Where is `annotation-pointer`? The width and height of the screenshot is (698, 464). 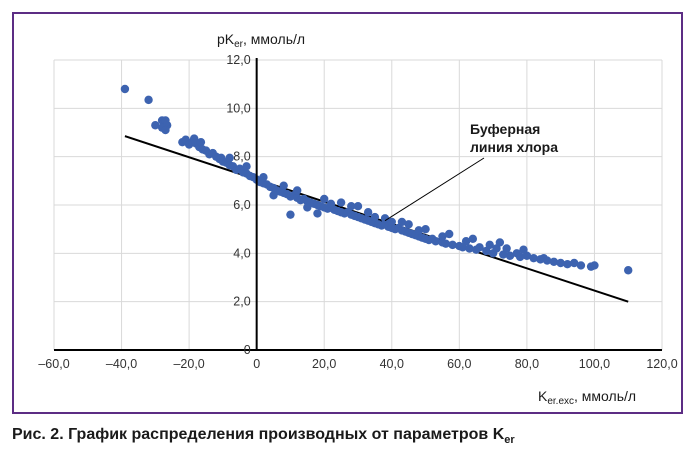 annotation-pointer is located at coordinates (434, 189).